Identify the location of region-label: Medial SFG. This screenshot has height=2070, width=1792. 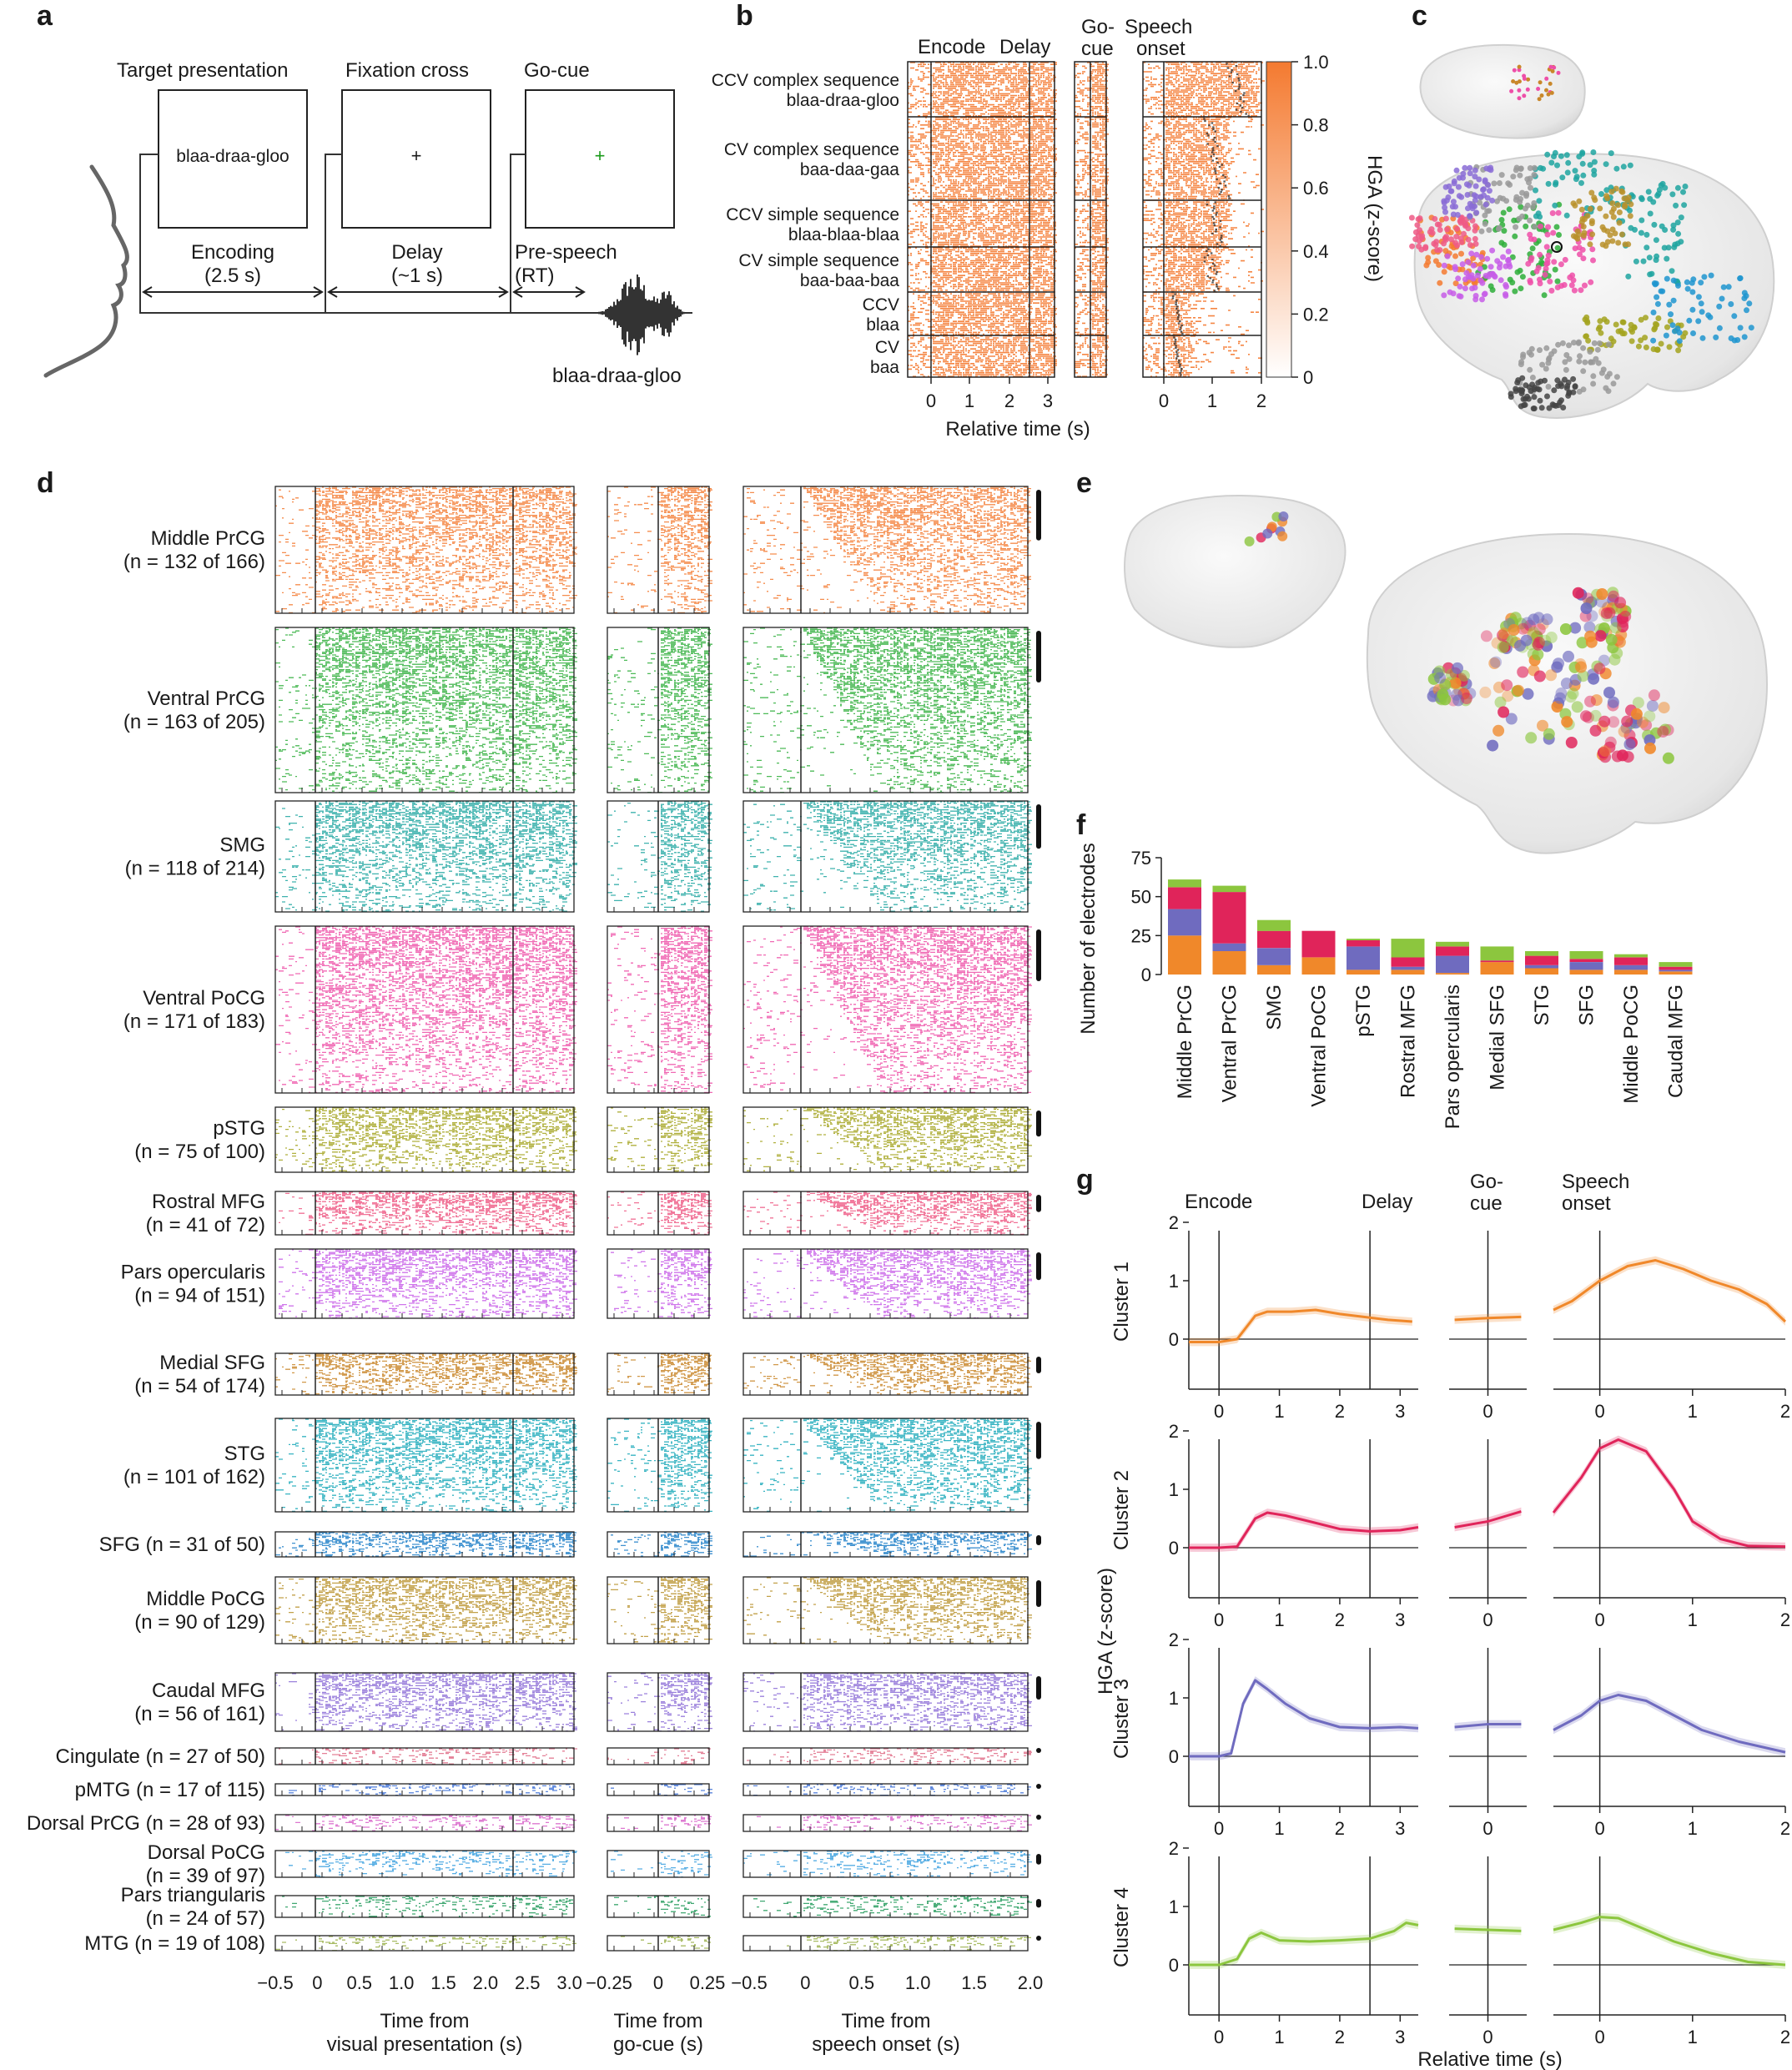
(212, 1363).